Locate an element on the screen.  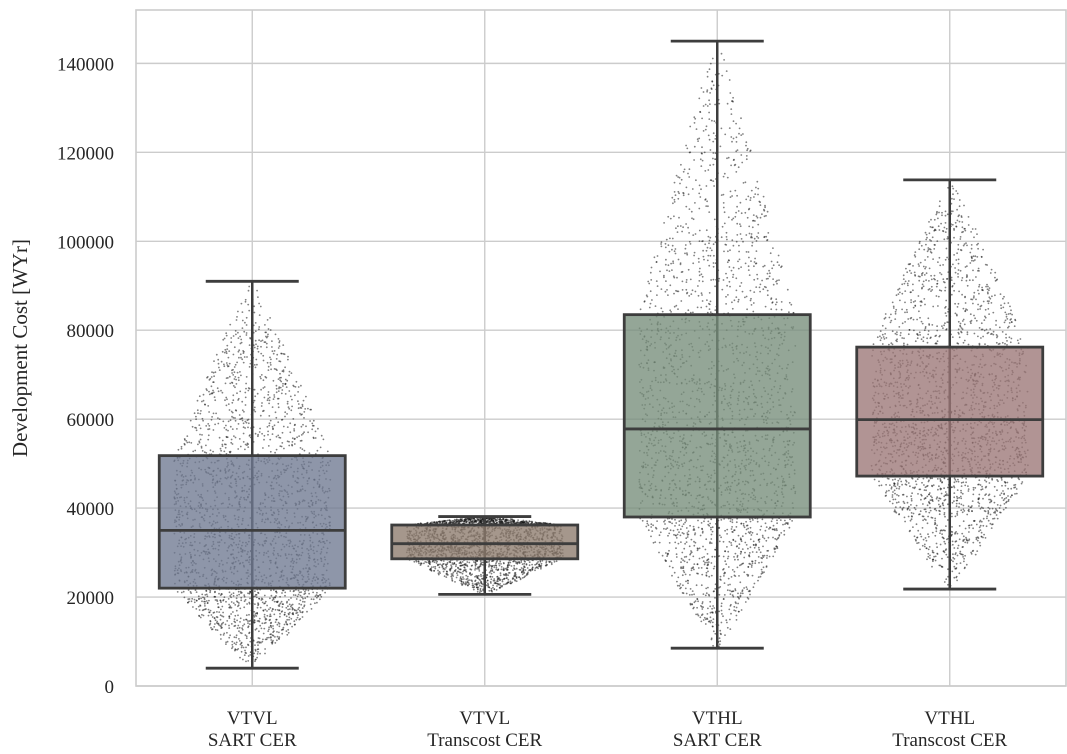
y-tick-label: 120000 is located at coordinates (85, 153).